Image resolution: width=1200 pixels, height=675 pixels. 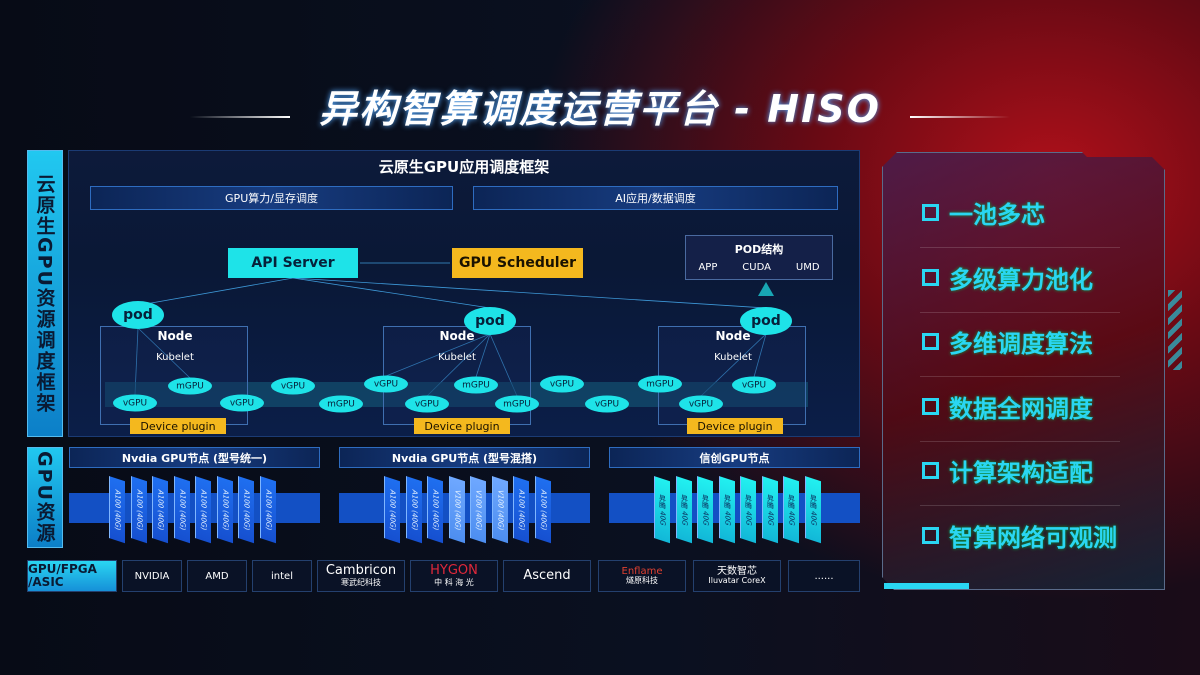 What do you see at coordinates (152, 576) in the screenshot?
I see `vendor-name: NVIDIA` at bounding box center [152, 576].